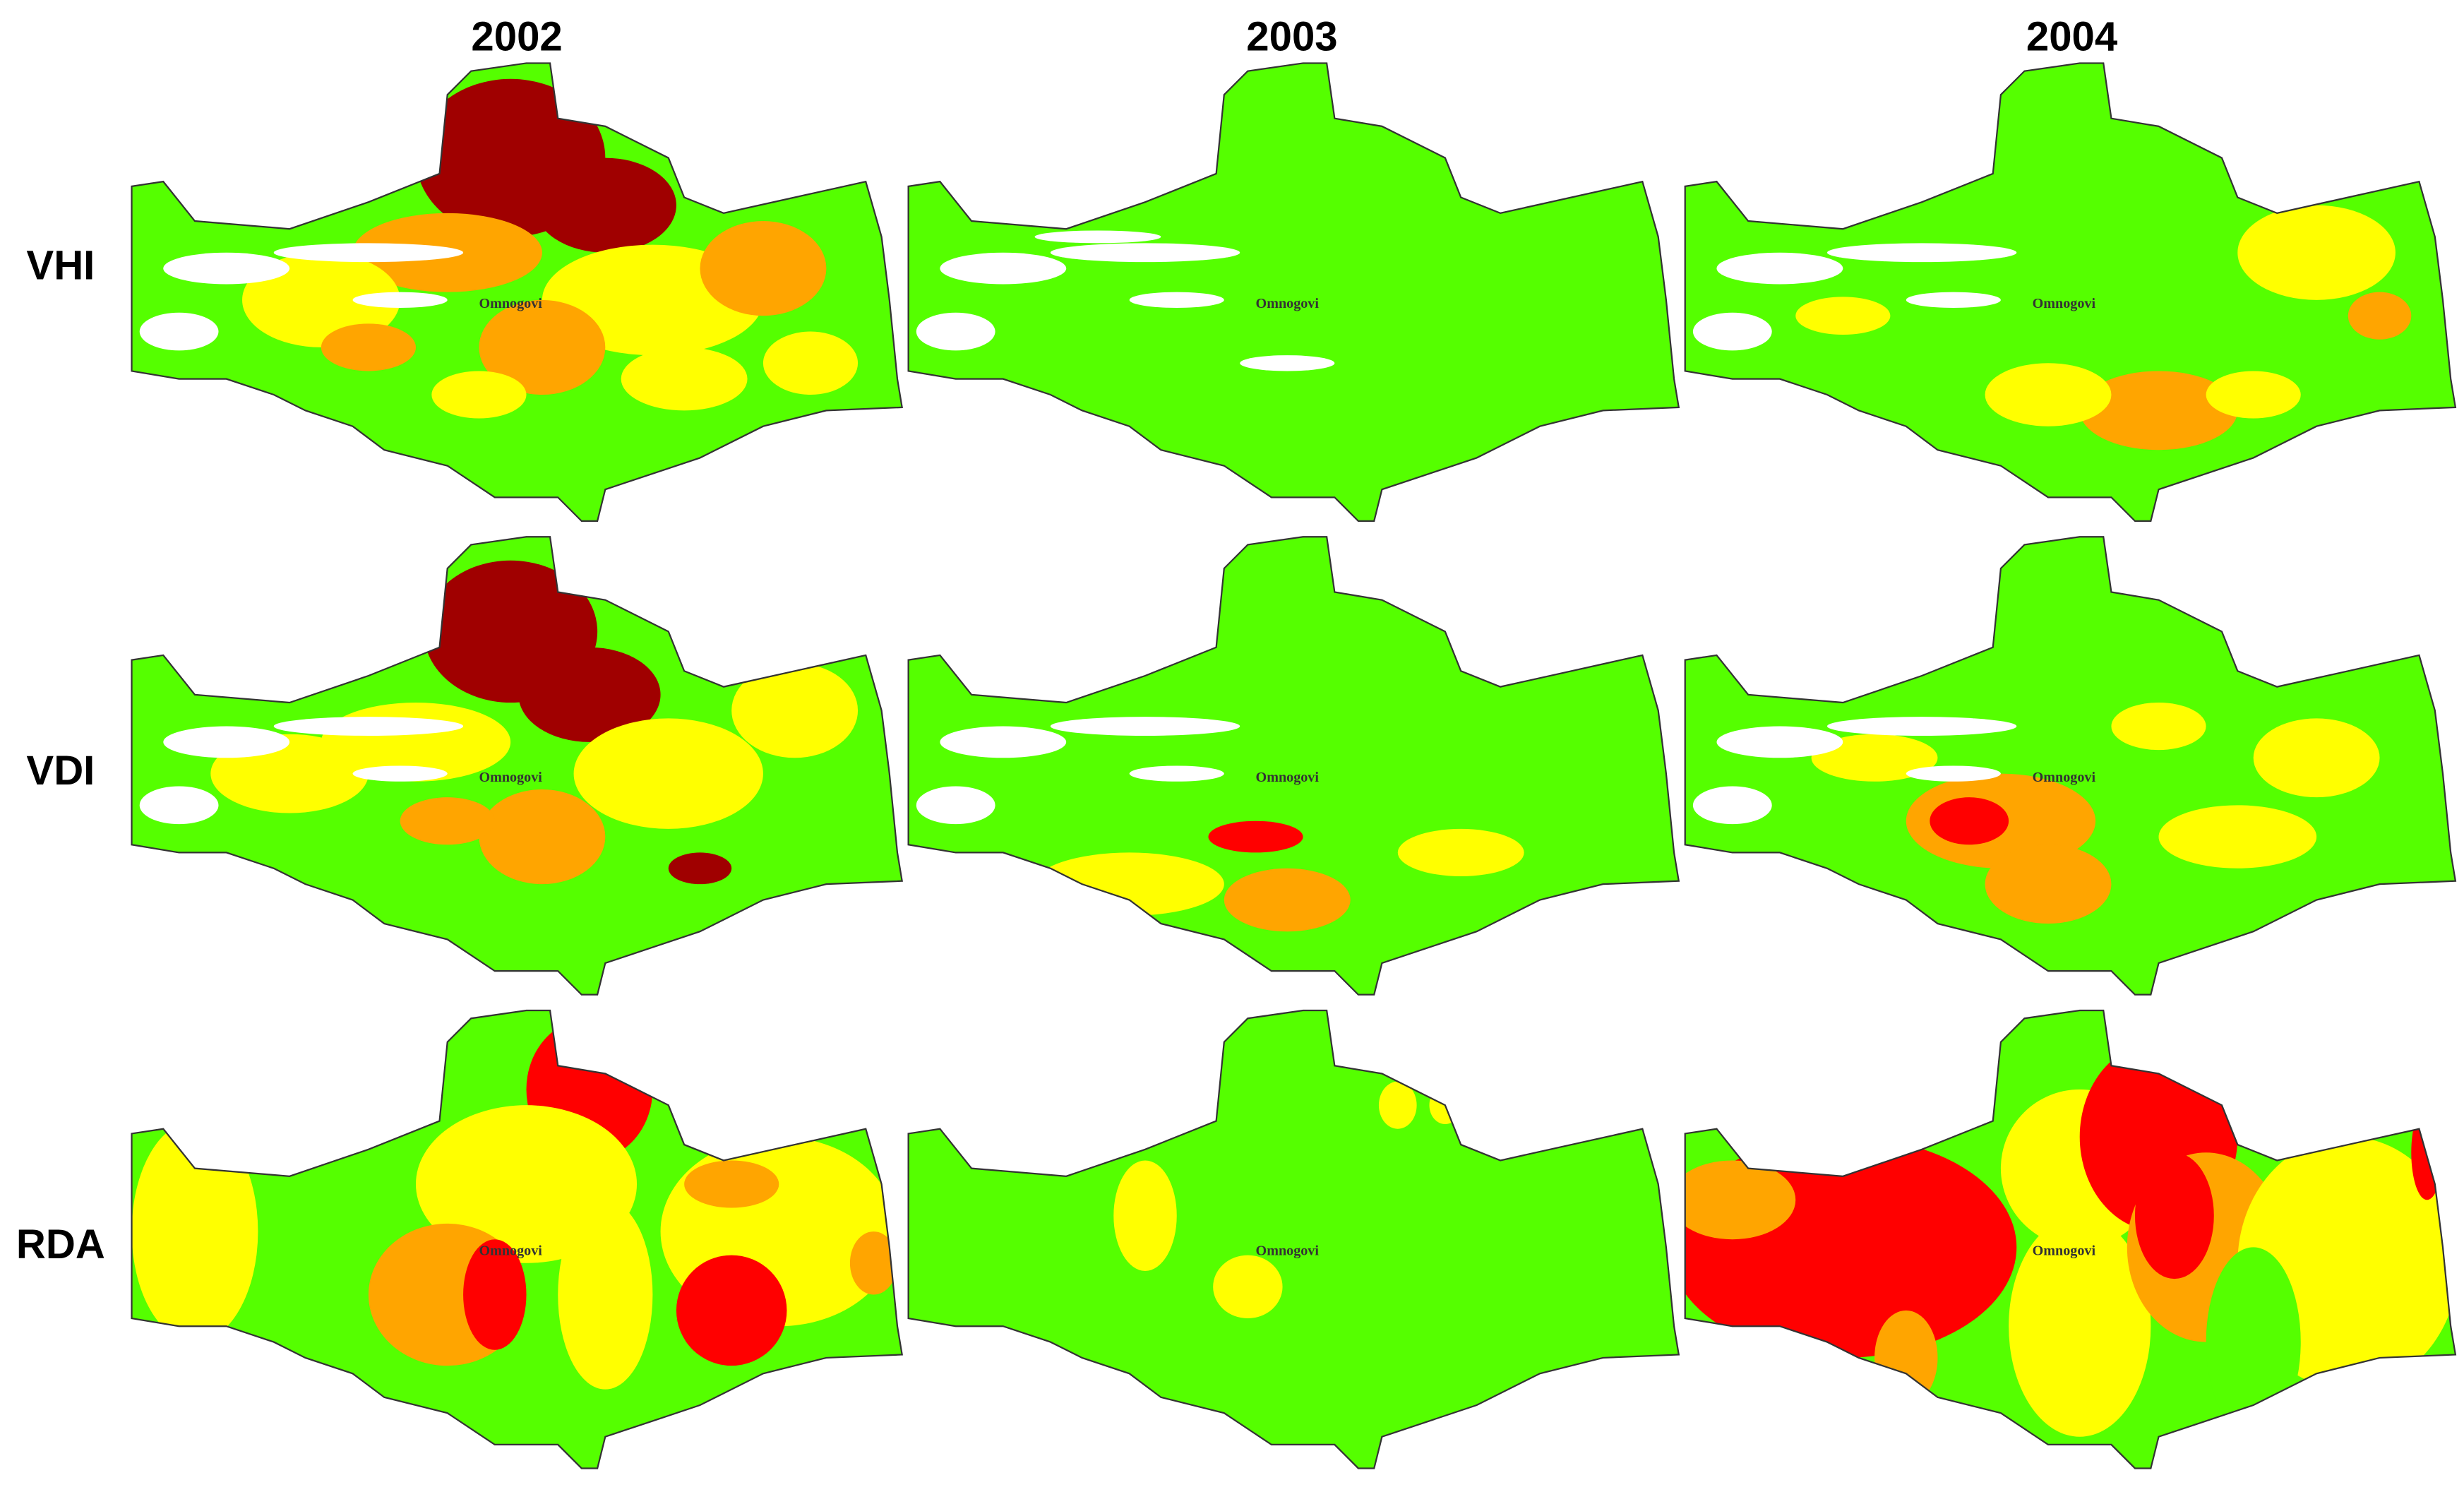  I want to click on row-label: VDI, so click(60, 771).